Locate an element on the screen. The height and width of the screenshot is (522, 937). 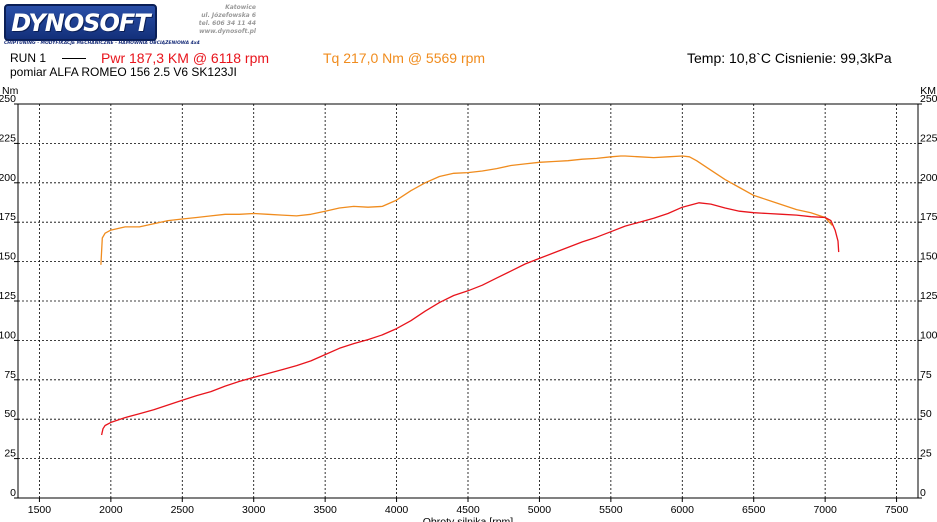
y-tick-label-left: 250 is located at coordinates (8, 99).